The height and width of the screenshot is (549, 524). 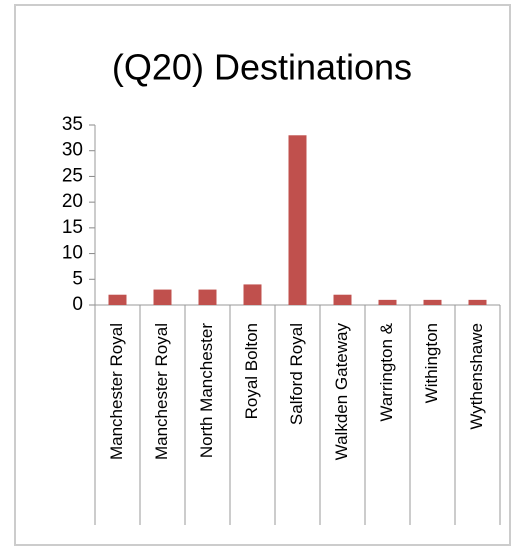 What do you see at coordinates (72, 227) in the screenshot?
I see `y-tick-label: 15` at bounding box center [72, 227].